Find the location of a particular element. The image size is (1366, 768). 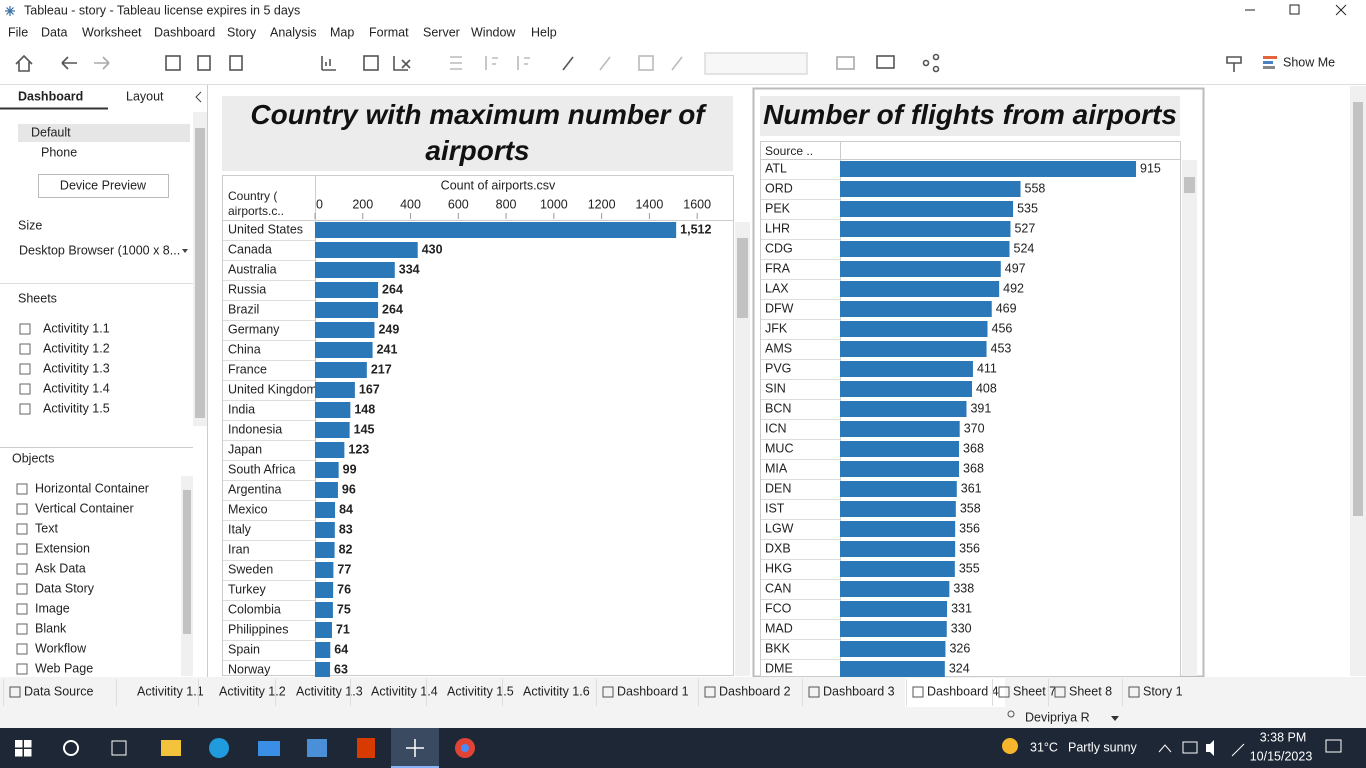

sheet-item: Activitity 1.4 is located at coordinates (76, 388).